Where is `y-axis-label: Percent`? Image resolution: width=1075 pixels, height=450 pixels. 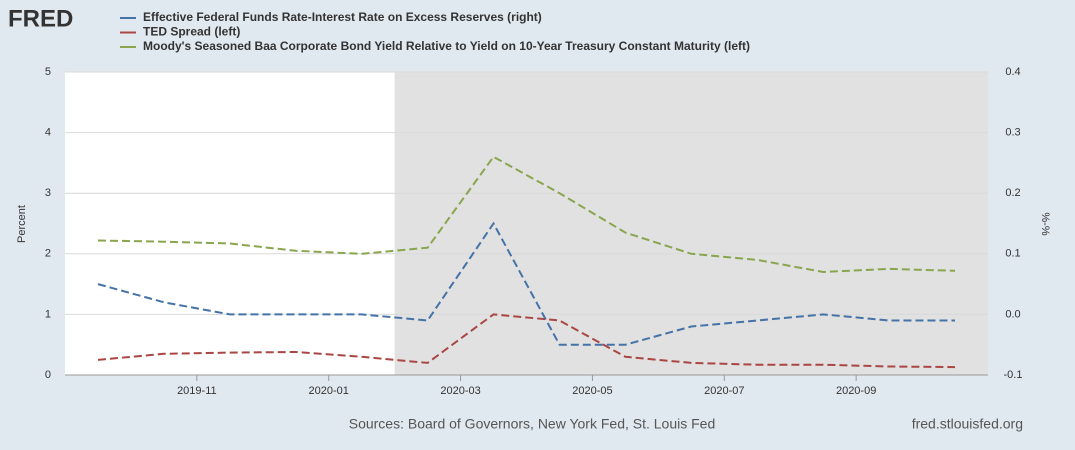 y-axis-label: Percent is located at coordinates (22, 224).